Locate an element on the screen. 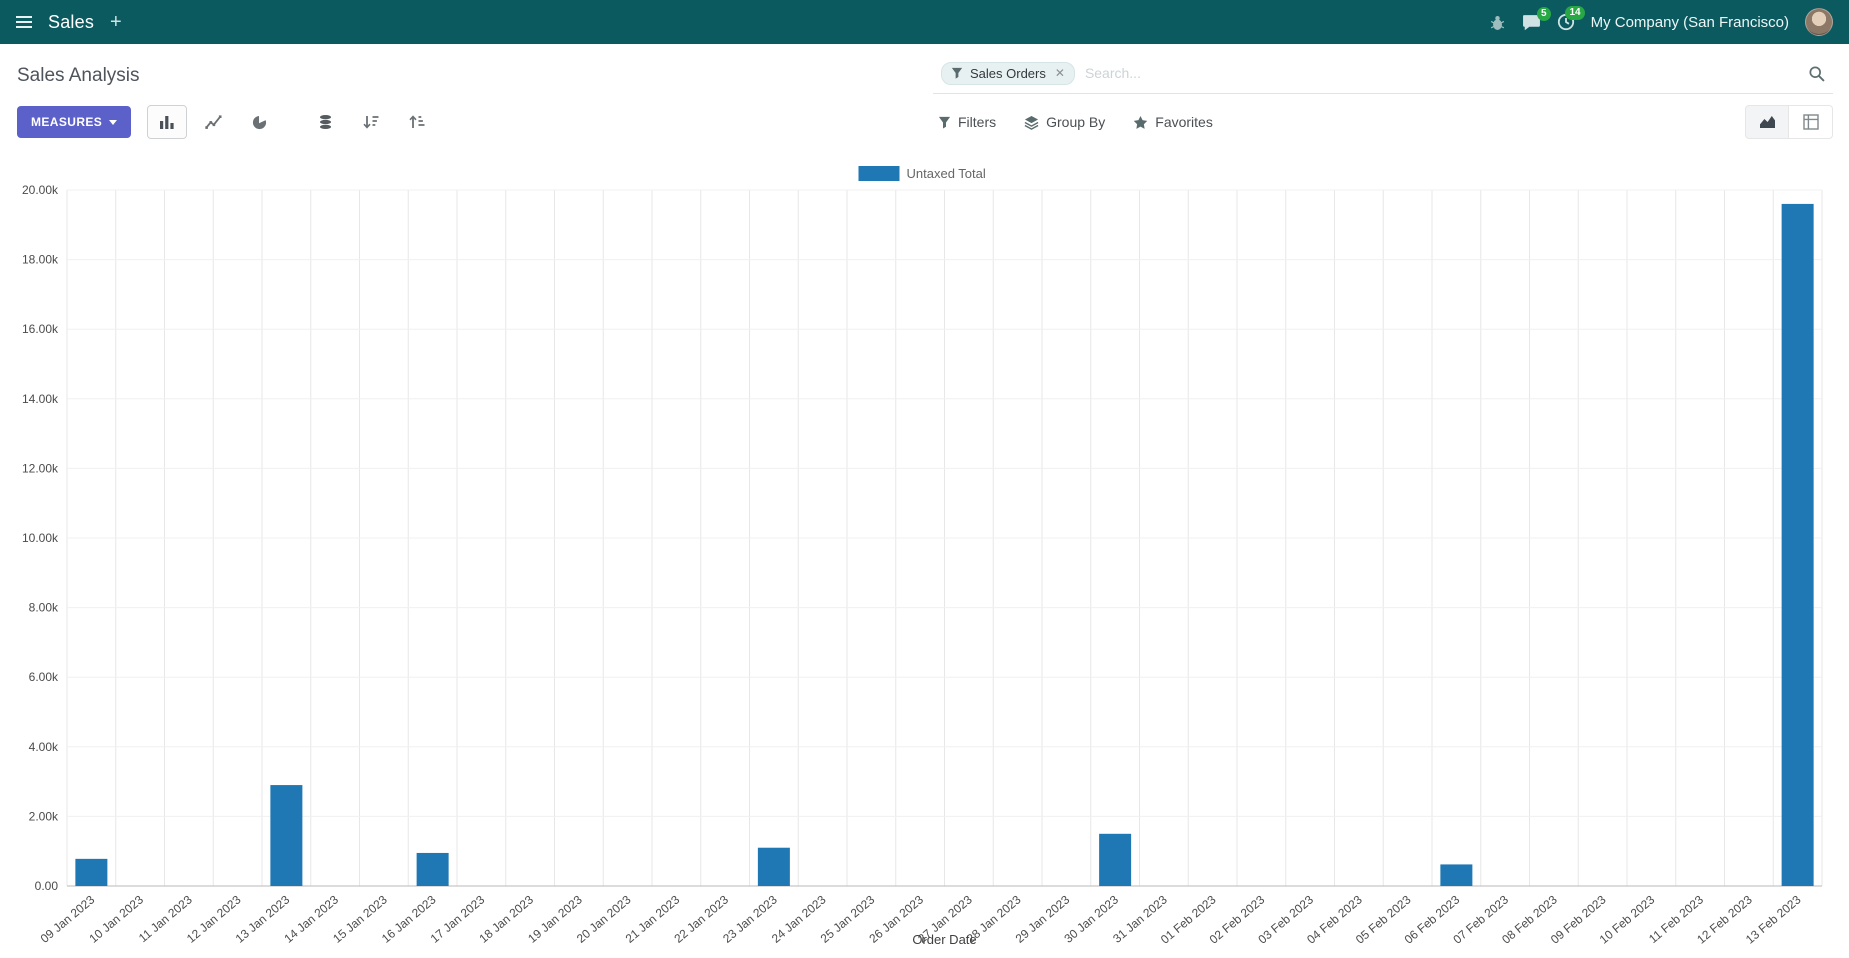 Image resolution: width=1849 pixels, height=958 pixels. y-tick-label: 2.00k is located at coordinates (44, 816).